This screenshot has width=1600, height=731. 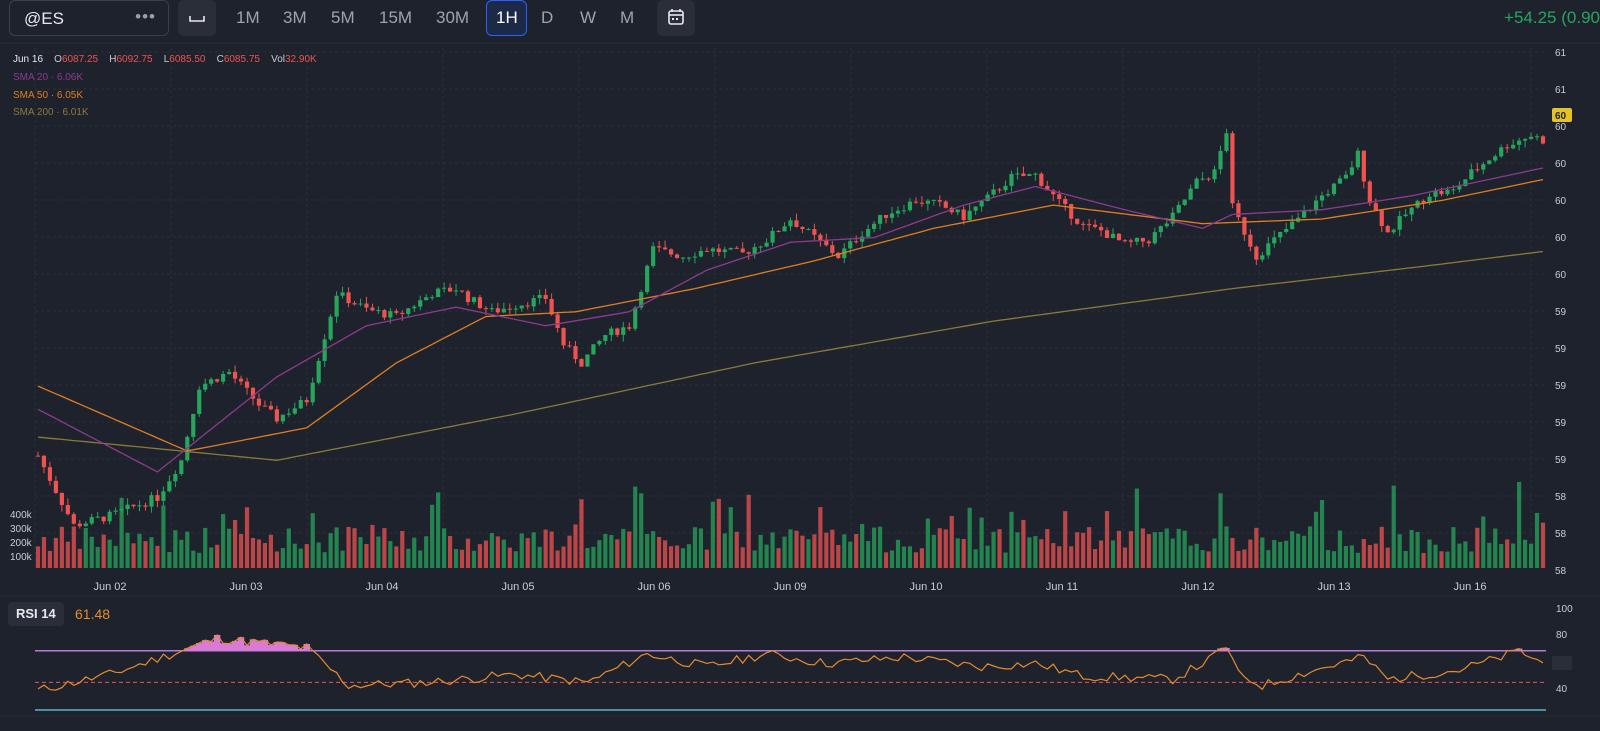 I want to click on legend-low: 6085.50, so click(x=187, y=59).